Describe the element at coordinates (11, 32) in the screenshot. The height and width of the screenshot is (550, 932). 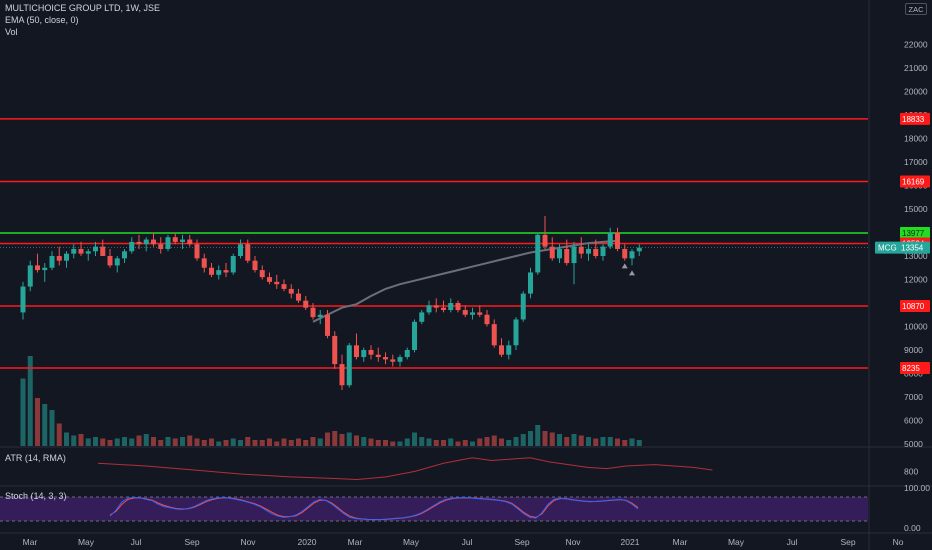
I see `volume-legend: Vol` at that location.